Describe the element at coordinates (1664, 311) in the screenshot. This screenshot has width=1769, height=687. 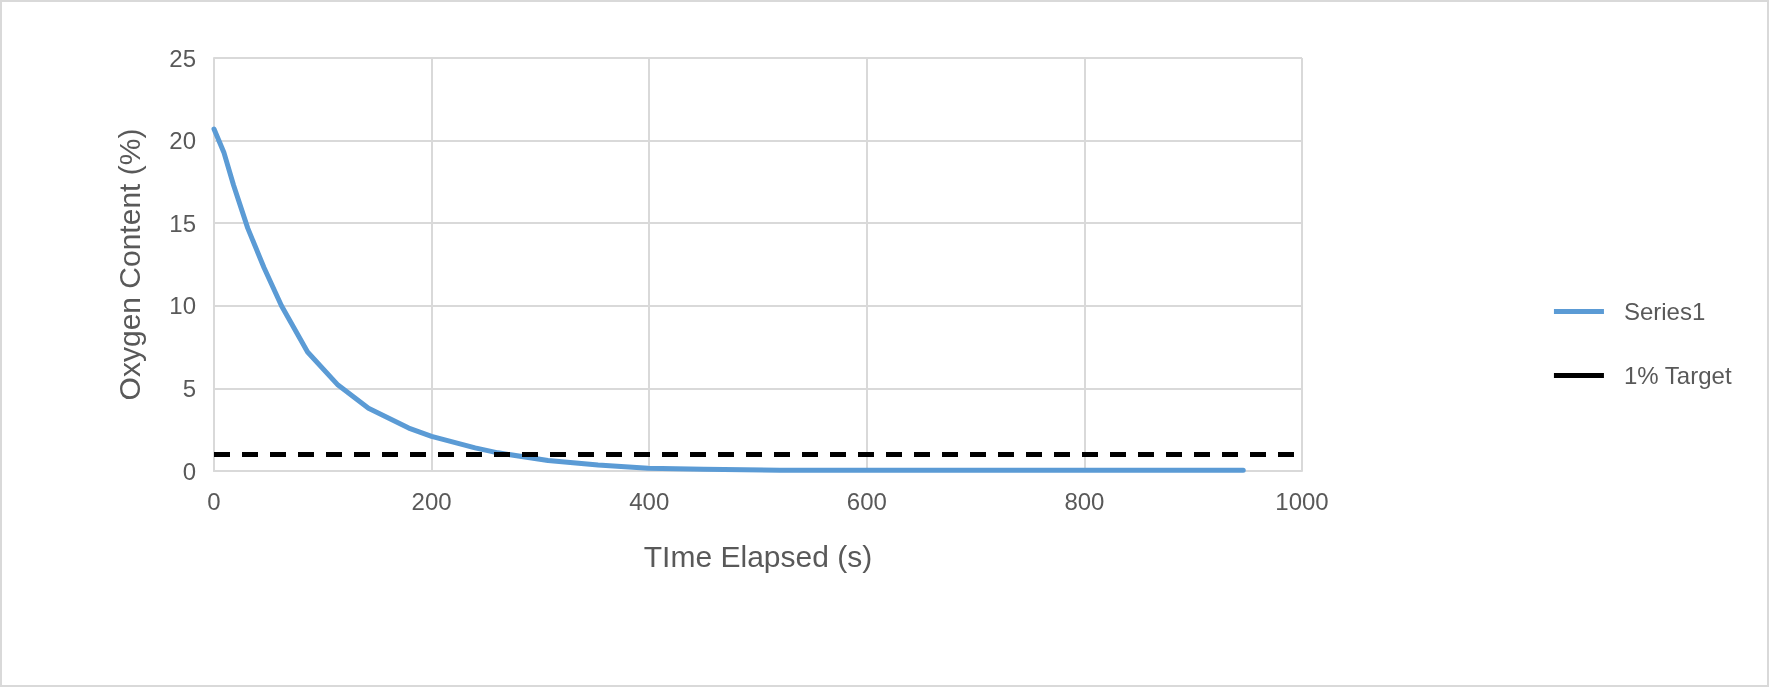
I see `legend-label: Series1` at that location.